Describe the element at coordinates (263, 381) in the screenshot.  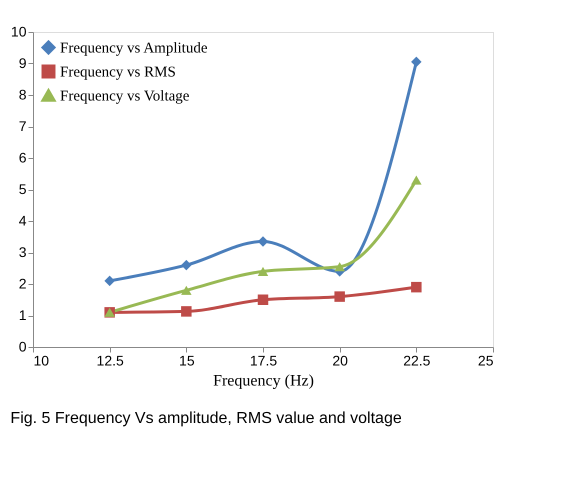
I see `x-axis-title: Frequency (Hz)` at that location.